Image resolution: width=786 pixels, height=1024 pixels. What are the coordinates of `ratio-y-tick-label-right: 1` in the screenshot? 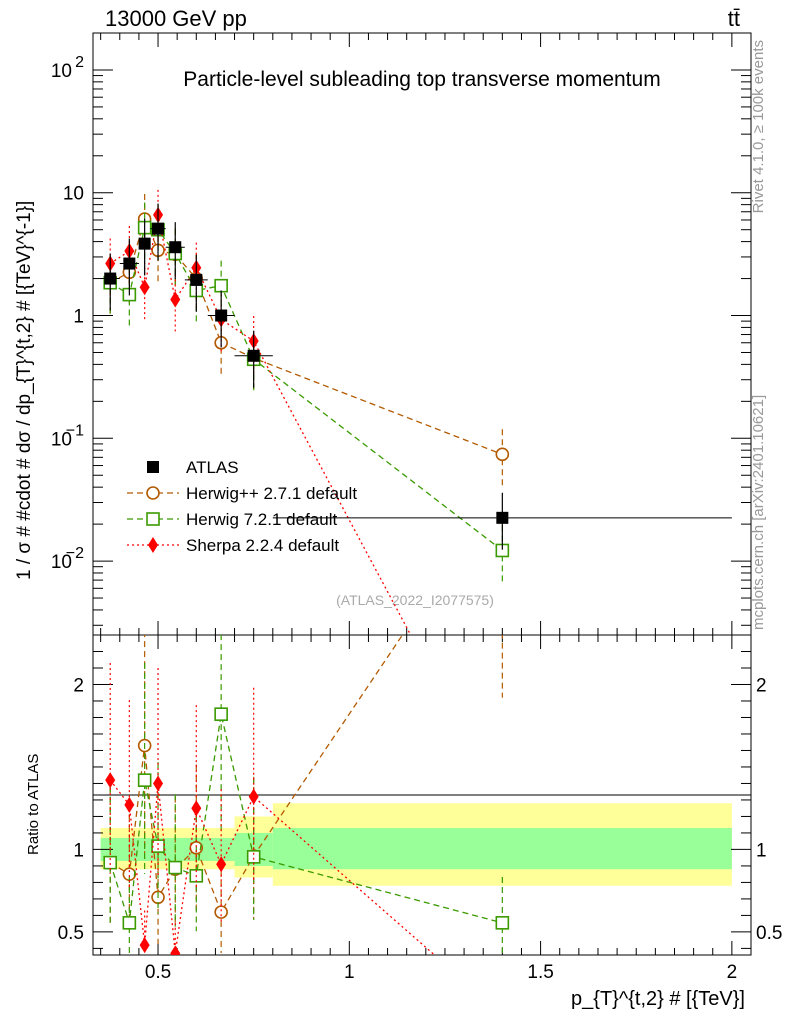 It's located at (761, 850).